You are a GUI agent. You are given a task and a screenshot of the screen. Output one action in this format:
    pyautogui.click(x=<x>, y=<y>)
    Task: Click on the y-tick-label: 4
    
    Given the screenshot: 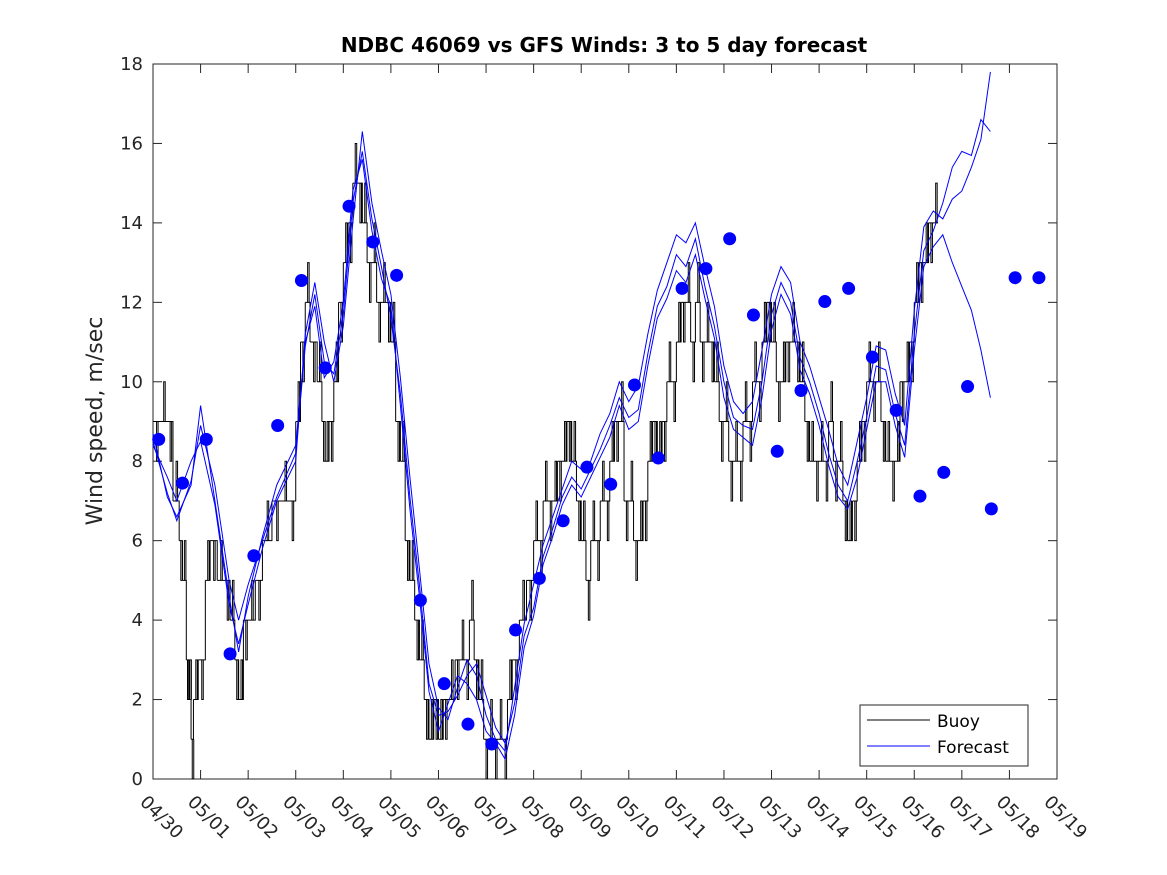 What is the action you would take?
    pyautogui.click(x=137, y=620)
    